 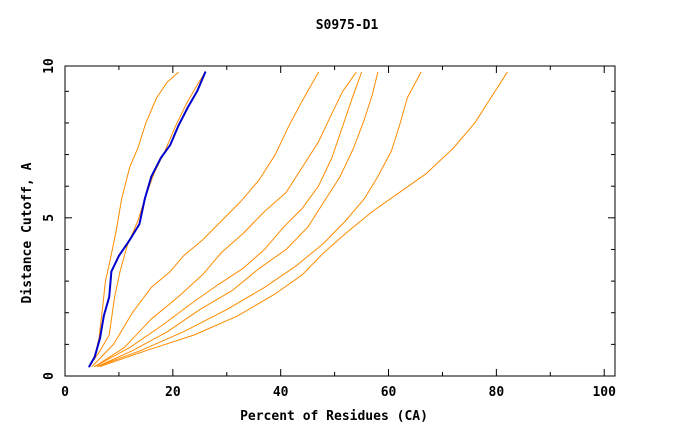 What do you see at coordinates (65, 392) in the screenshot?
I see `x-tick-label: 0` at bounding box center [65, 392].